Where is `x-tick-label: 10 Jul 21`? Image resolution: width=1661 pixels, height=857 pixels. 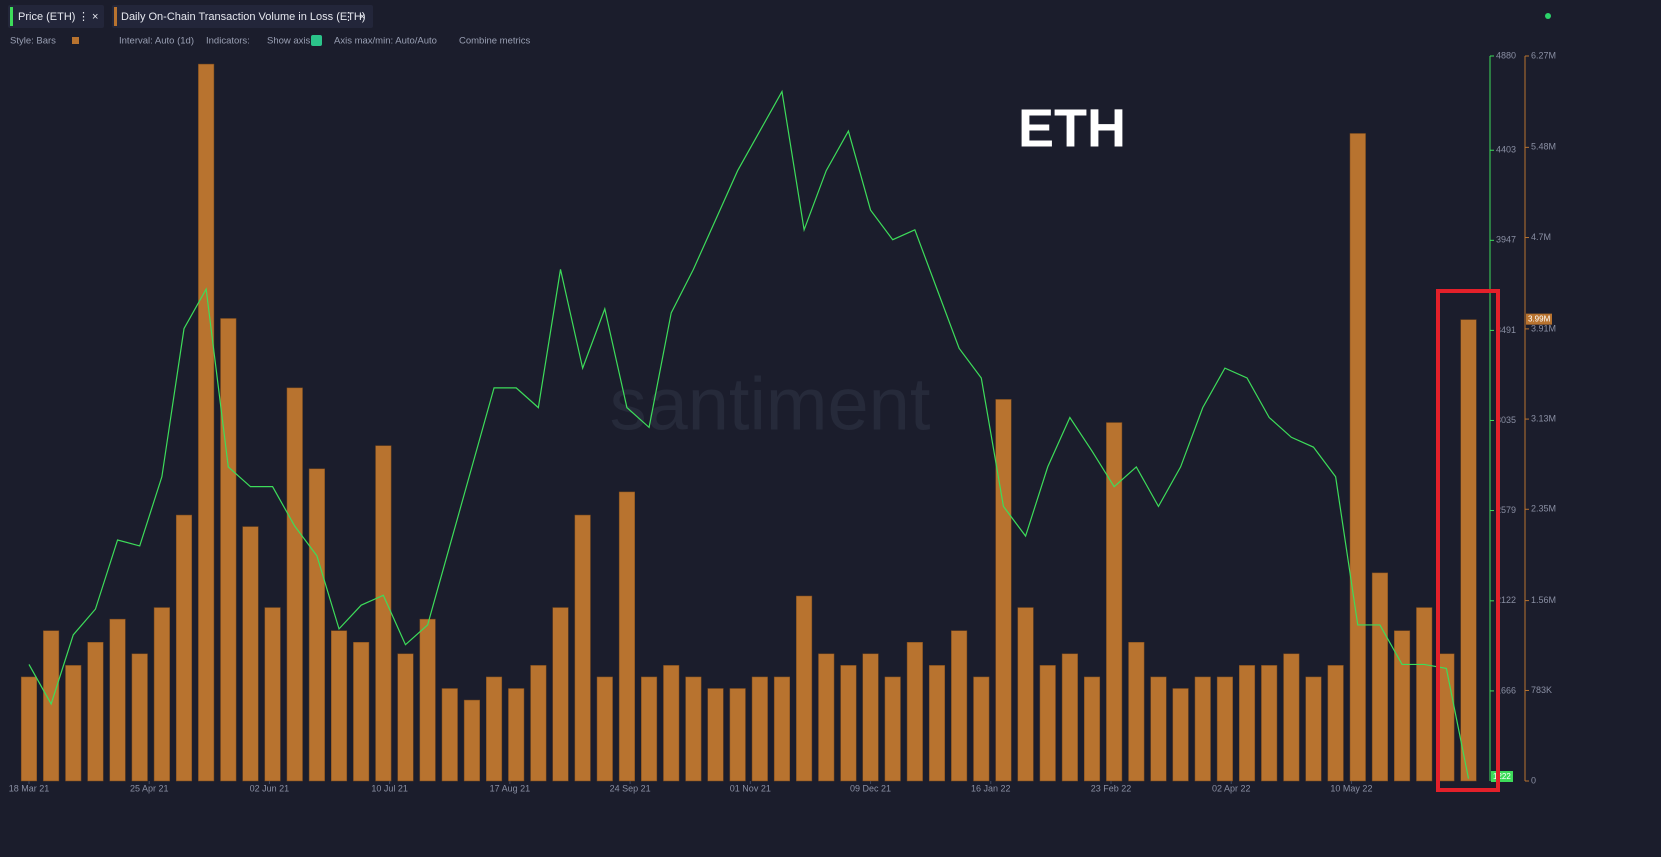
x-tick-label: 10 Jul 21 is located at coordinates (389, 788).